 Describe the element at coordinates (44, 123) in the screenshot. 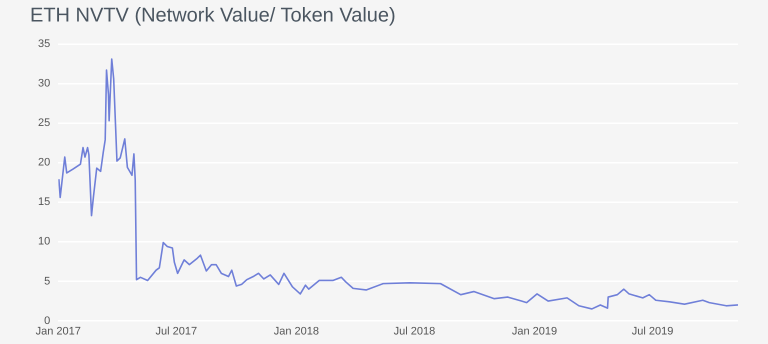

I see `y-tick-label: 25` at that location.